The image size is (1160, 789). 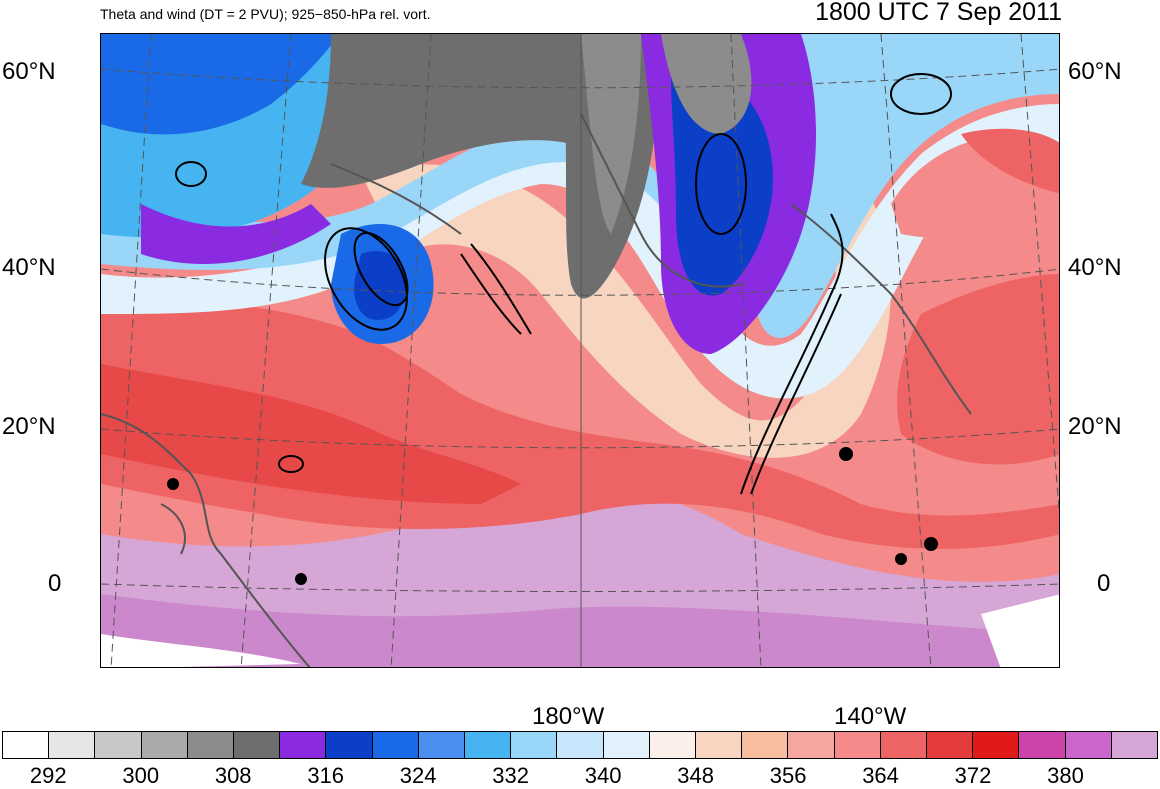 What do you see at coordinates (973, 775) in the screenshot?
I see `colorbar-label: 372` at bounding box center [973, 775].